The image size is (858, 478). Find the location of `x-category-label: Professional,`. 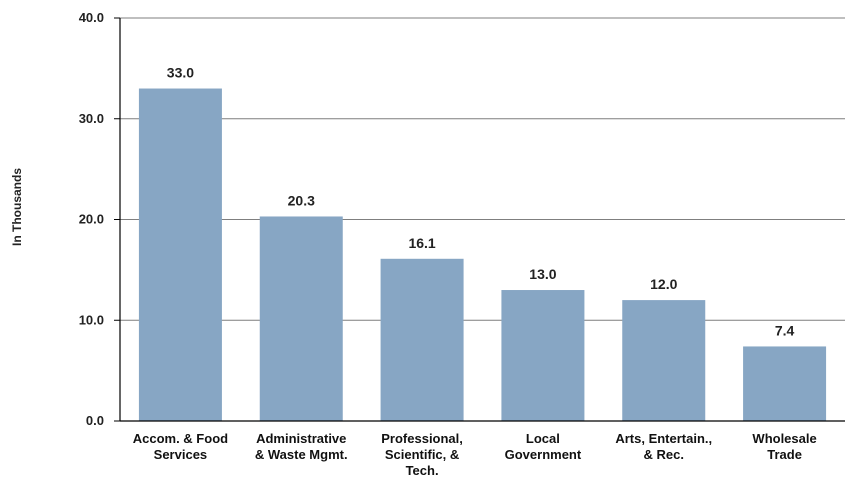

x-category-label: Professional, is located at coordinates (422, 438).